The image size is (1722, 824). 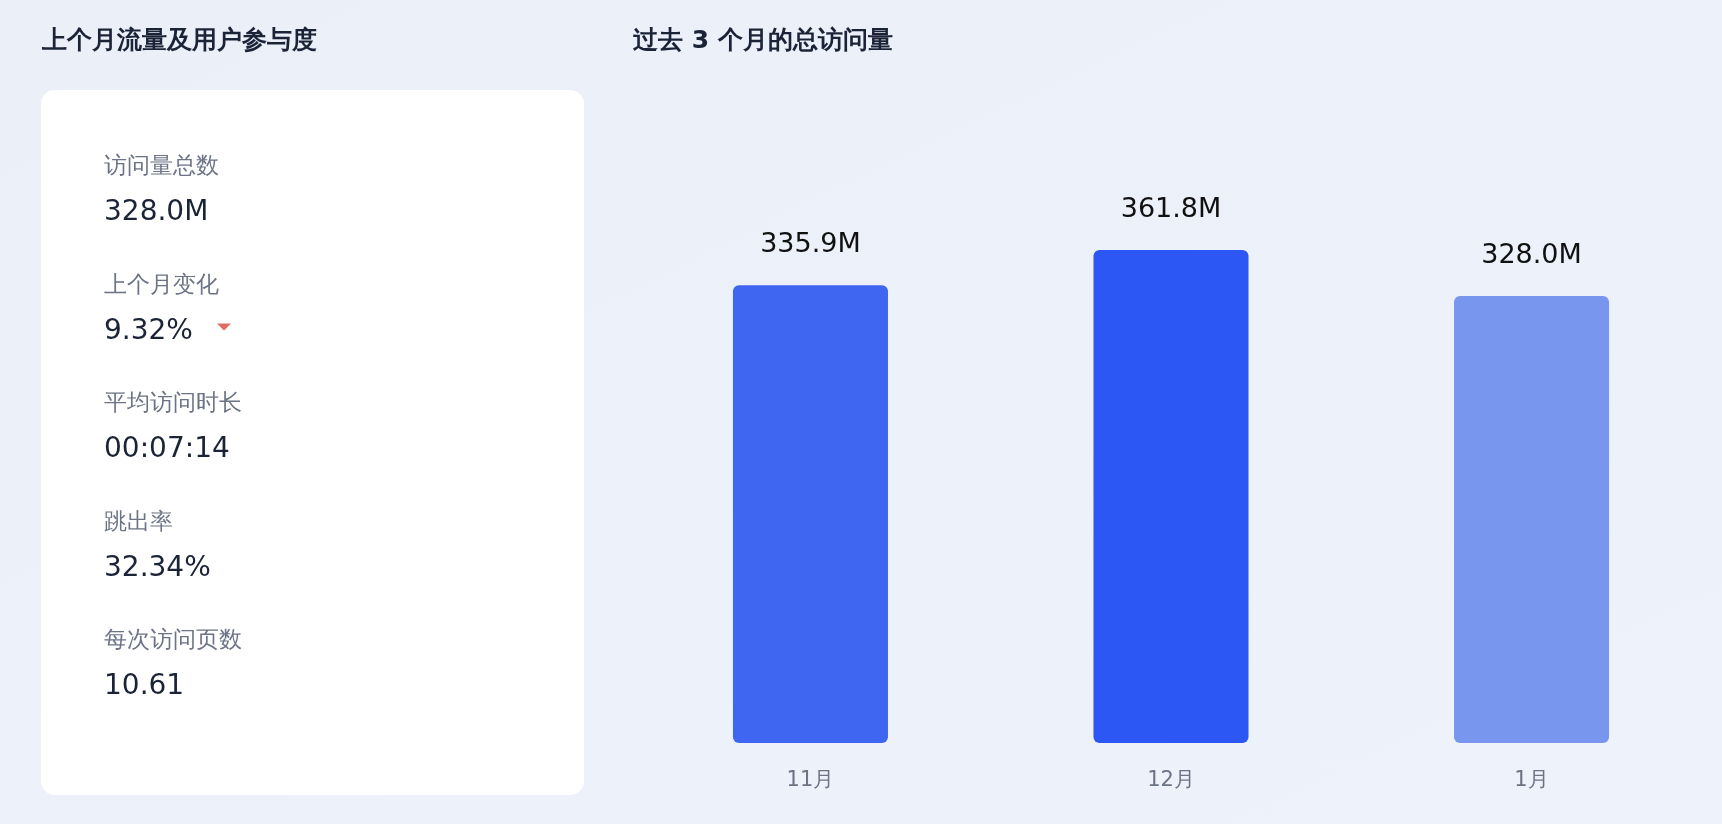 I want to click on text: 32.34%, so click(x=157, y=566).